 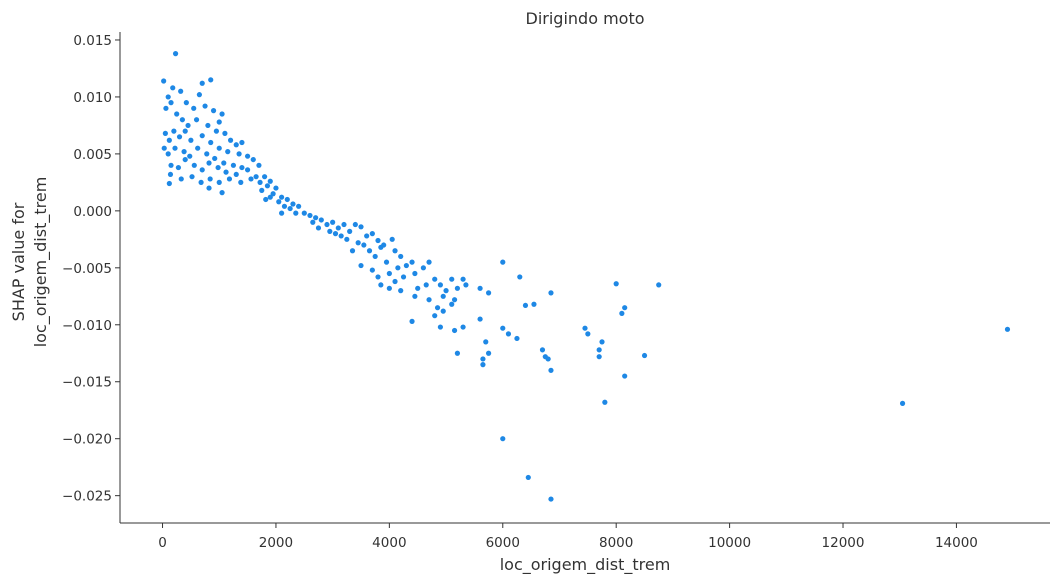 I want to click on x-tick-label: 2000, so click(x=276, y=543).